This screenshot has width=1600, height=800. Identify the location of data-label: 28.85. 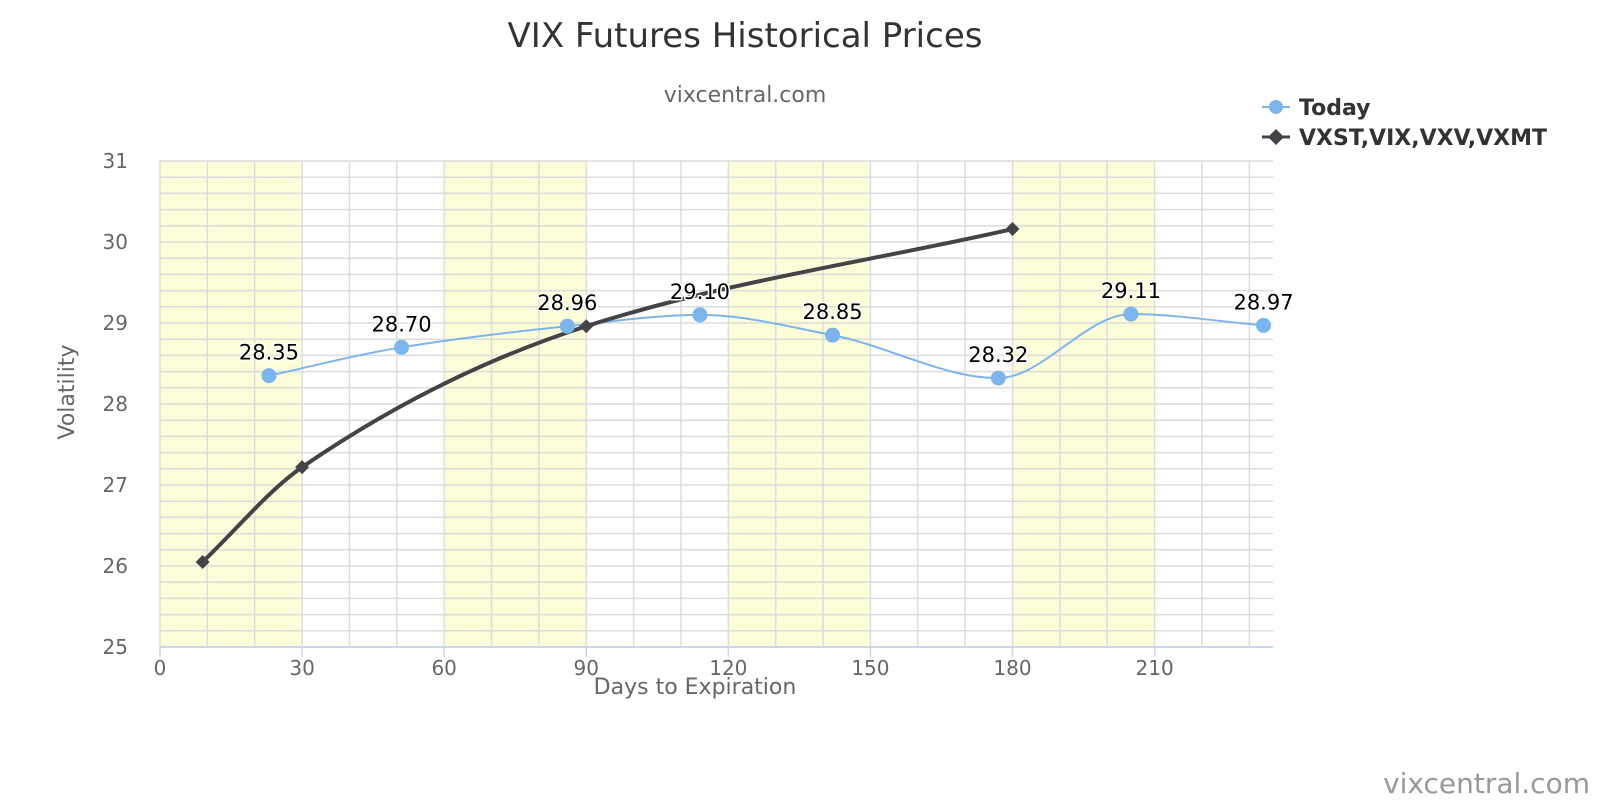
(832, 312).